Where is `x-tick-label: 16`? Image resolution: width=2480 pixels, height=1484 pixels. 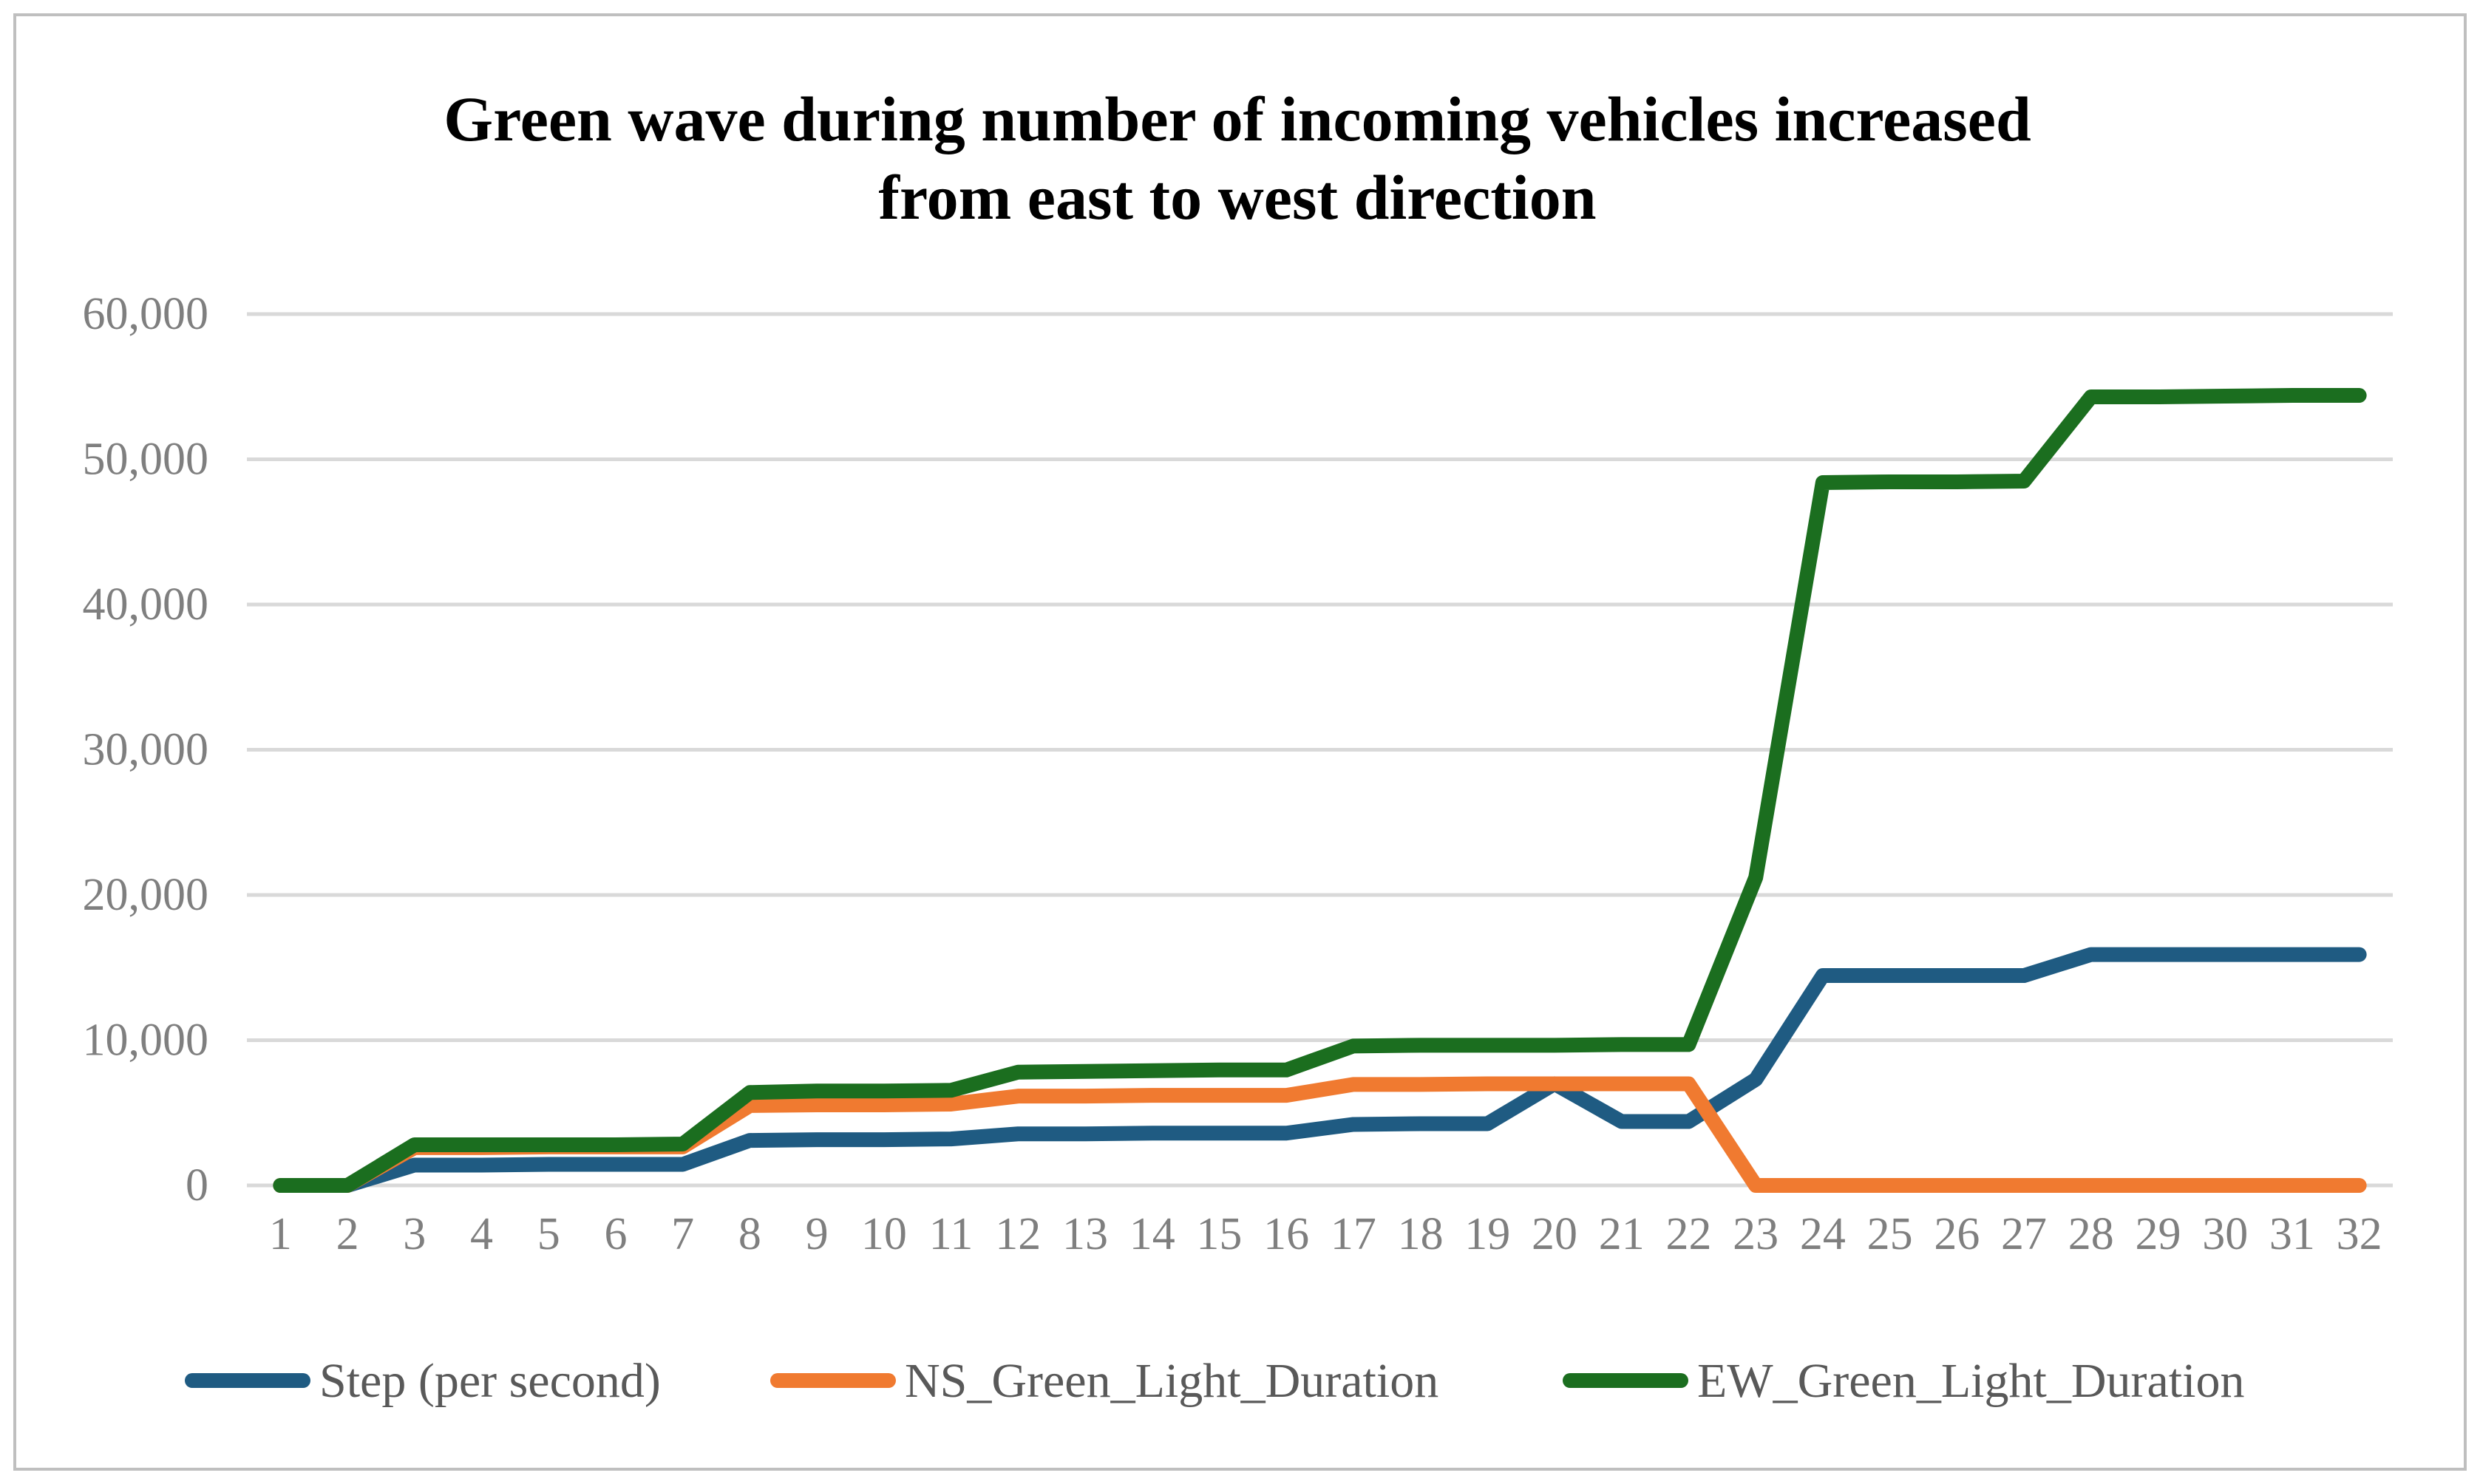
x-tick-label: 16 is located at coordinates (1286, 1234).